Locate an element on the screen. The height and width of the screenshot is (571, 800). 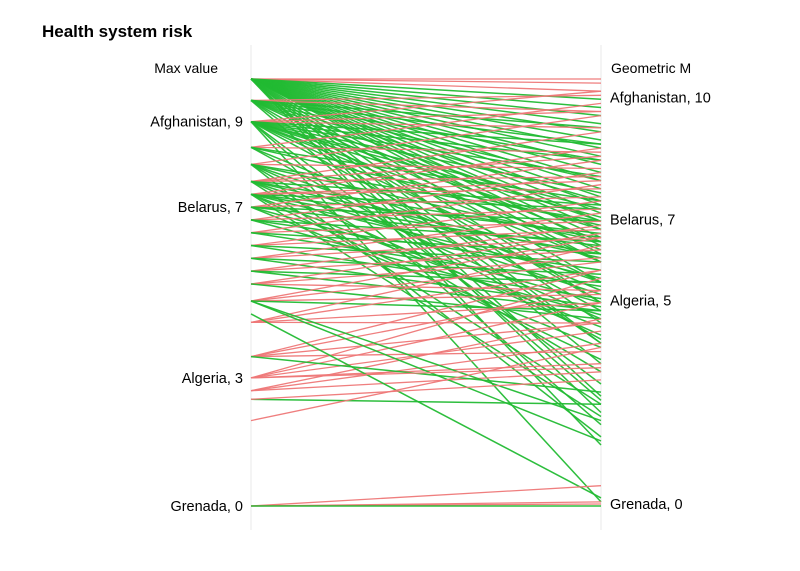
right-axis-label: Grenada, 0 is located at coordinates (646, 505).